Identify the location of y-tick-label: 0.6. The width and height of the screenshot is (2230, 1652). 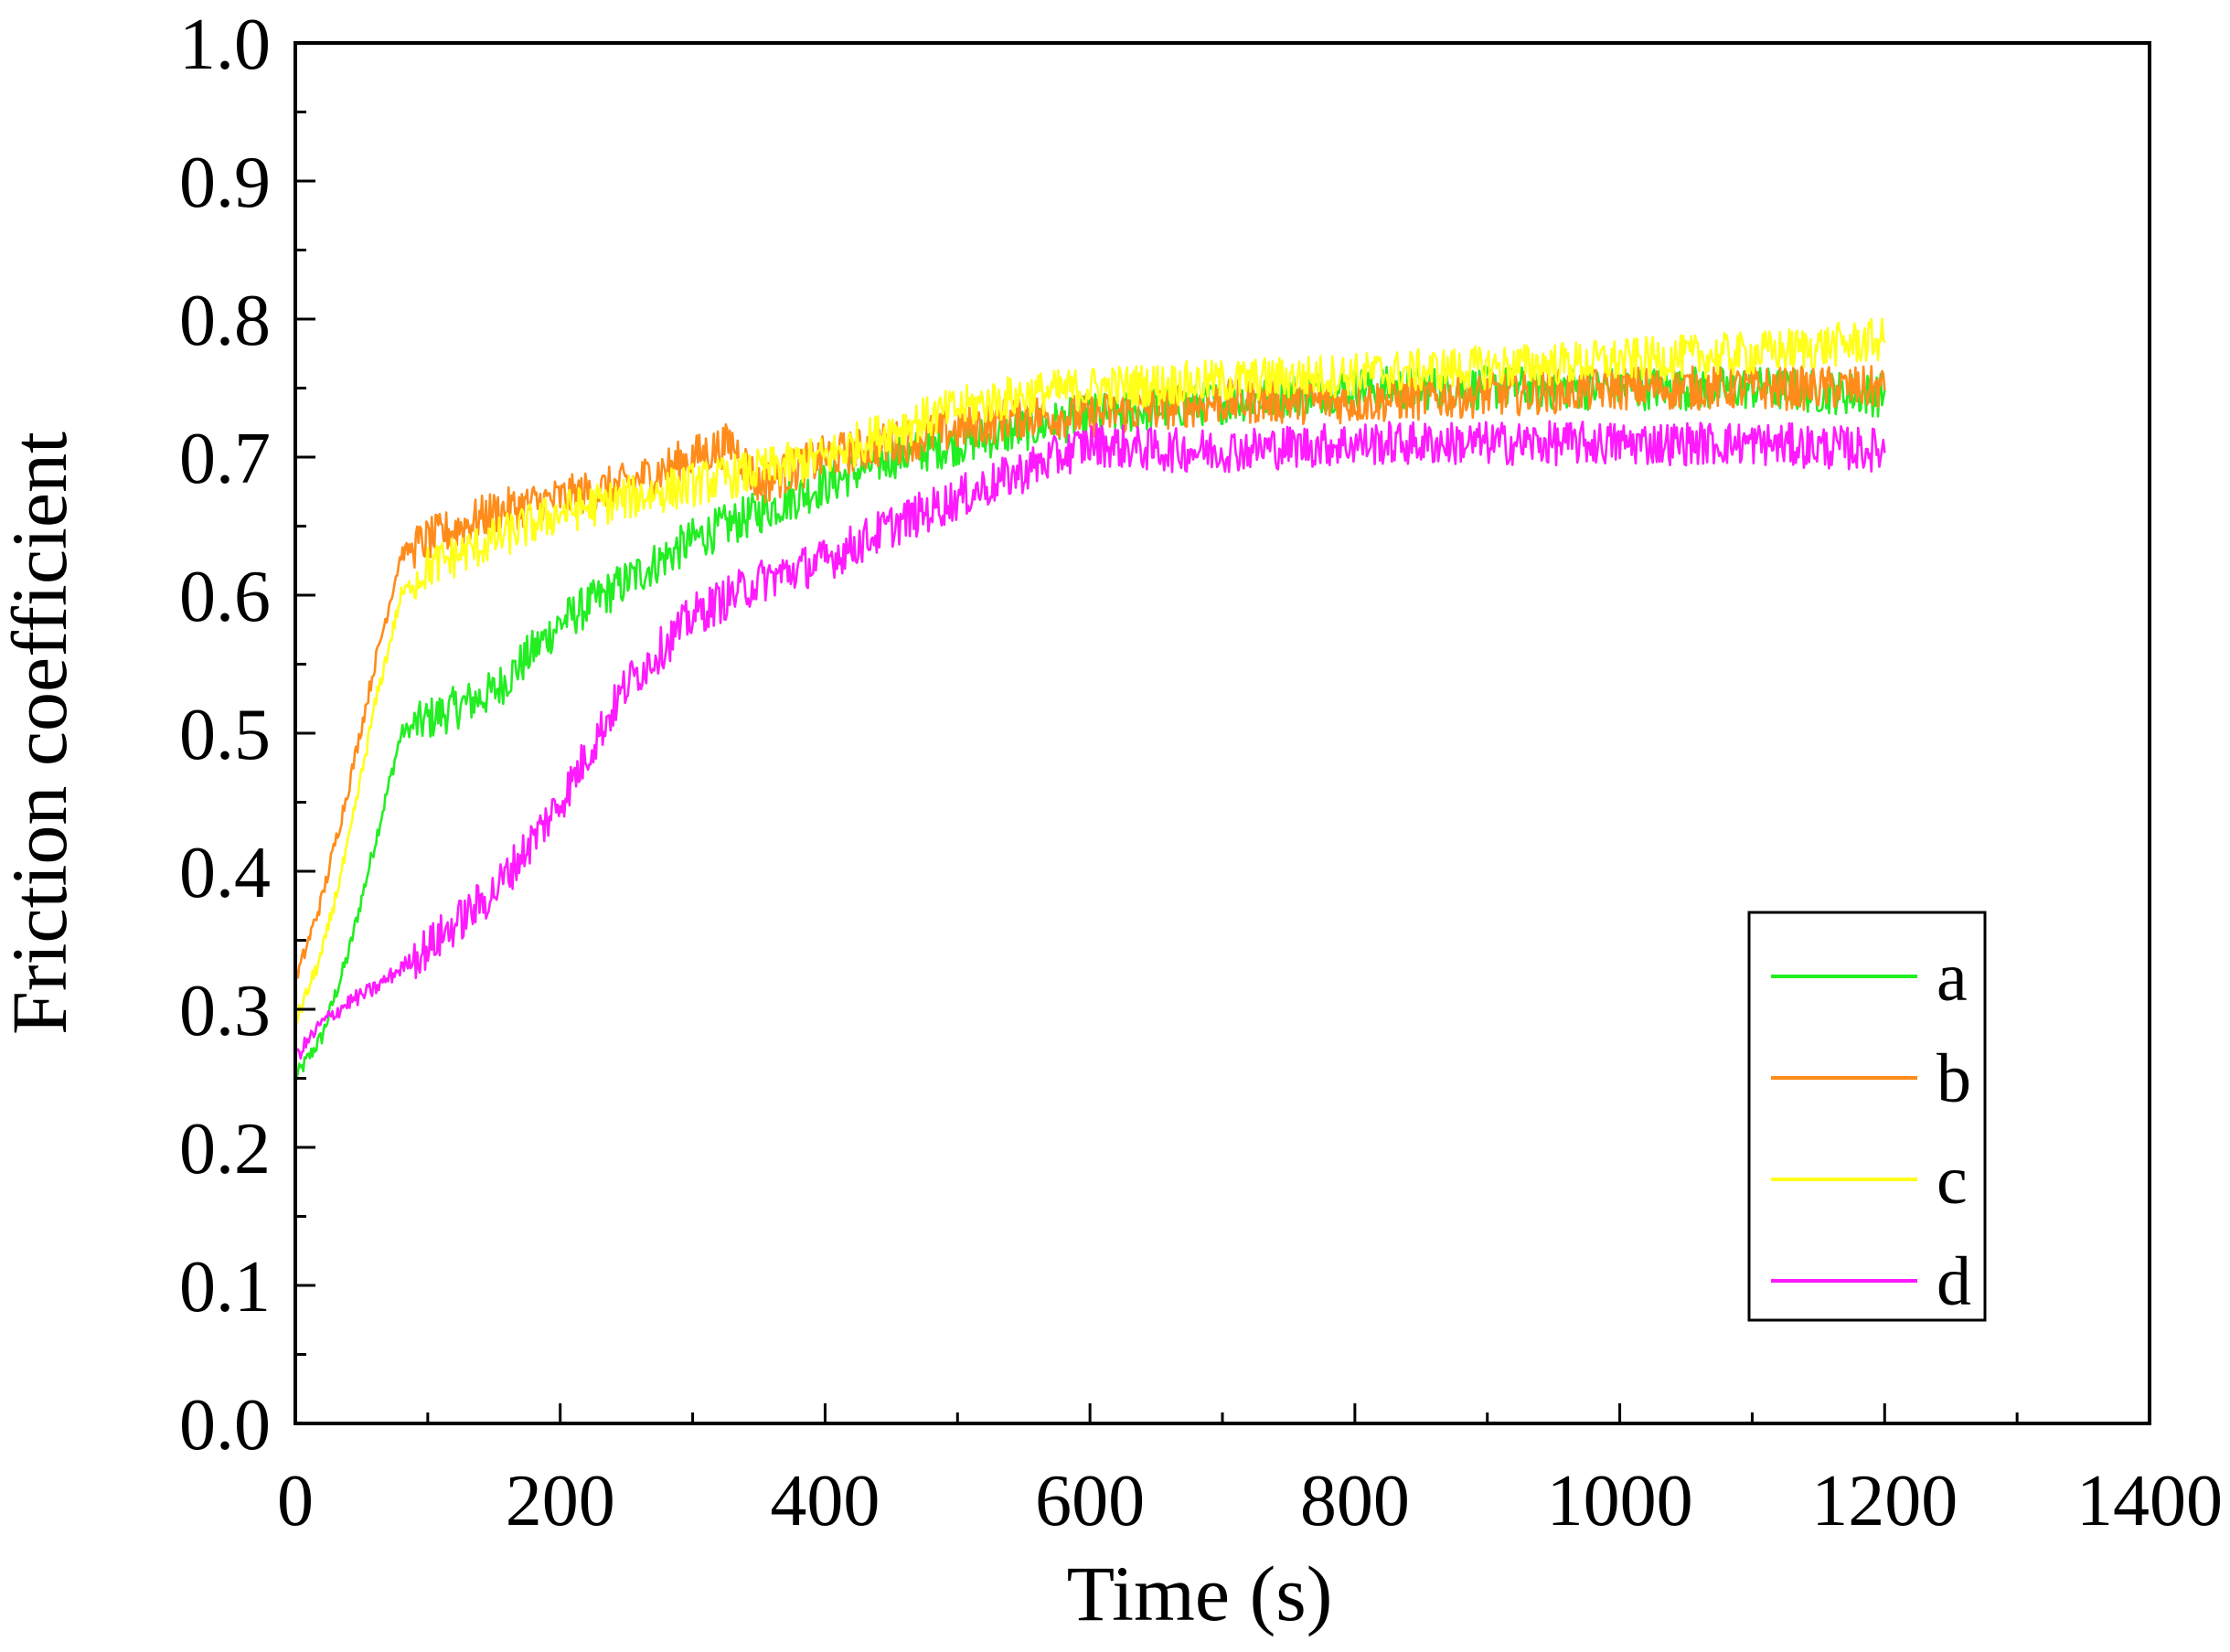
(225, 597).